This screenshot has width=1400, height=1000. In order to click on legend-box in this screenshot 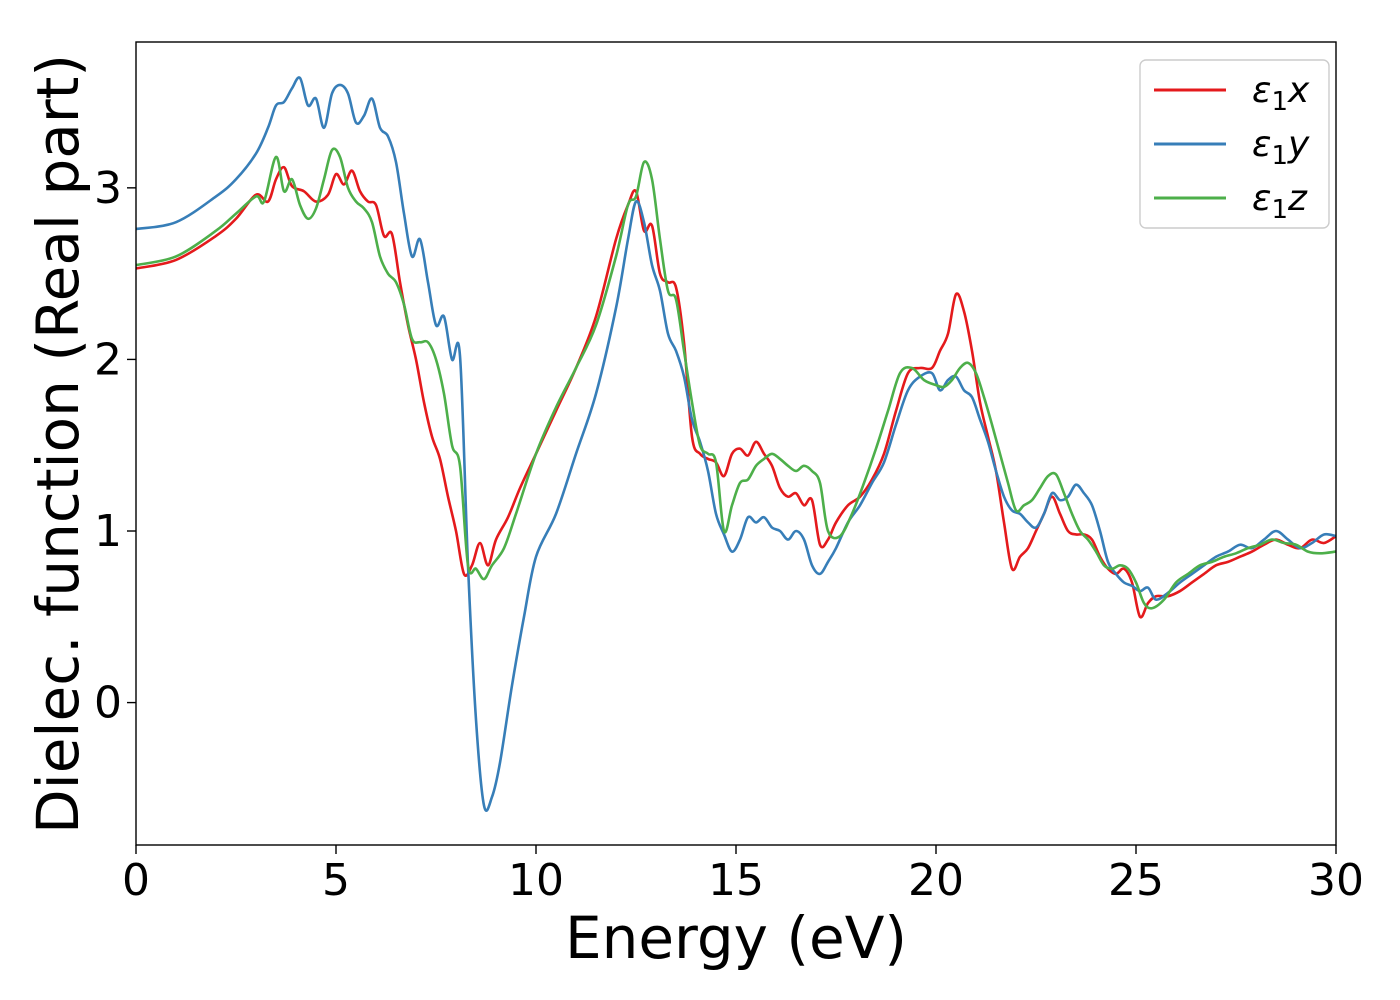, I will do `click(1234, 144)`.